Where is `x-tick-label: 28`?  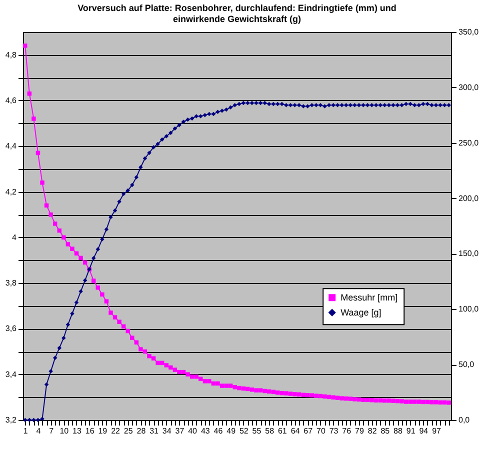
x-tick-label: 28 is located at coordinates (141, 431).